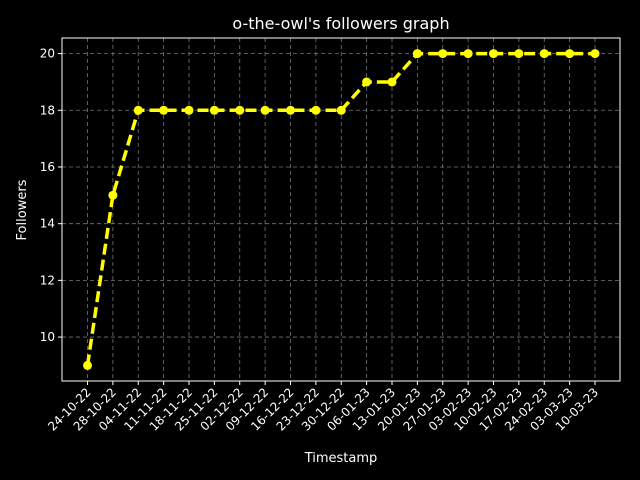 The height and width of the screenshot is (480, 640). Describe the element at coordinates (51, 195) in the screenshot. I see `y-axis-ticks: 10 12 14 16 18 20` at that location.